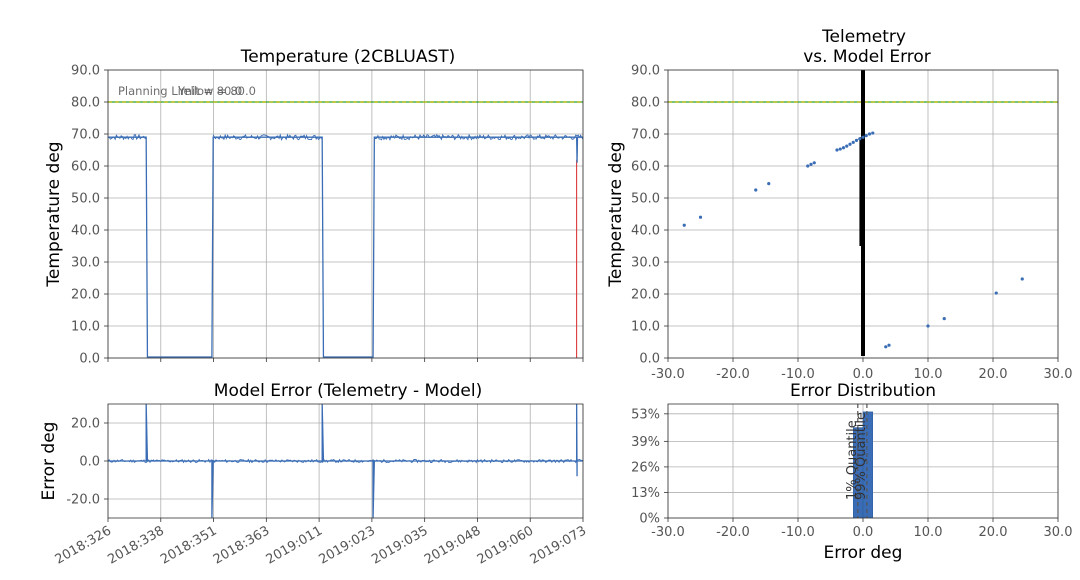  I want to click on histogram-y-tick-label: 0%, so click(649, 519).